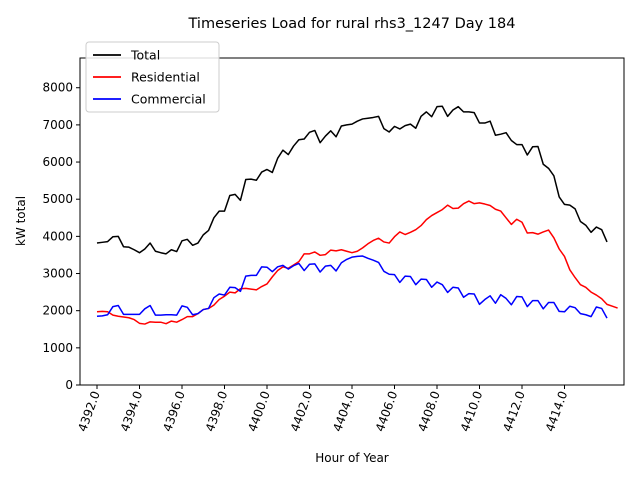  Describe the element at coordinates (57, 199) in the screenshot. I see `y-tick-label: 5000` at that location.